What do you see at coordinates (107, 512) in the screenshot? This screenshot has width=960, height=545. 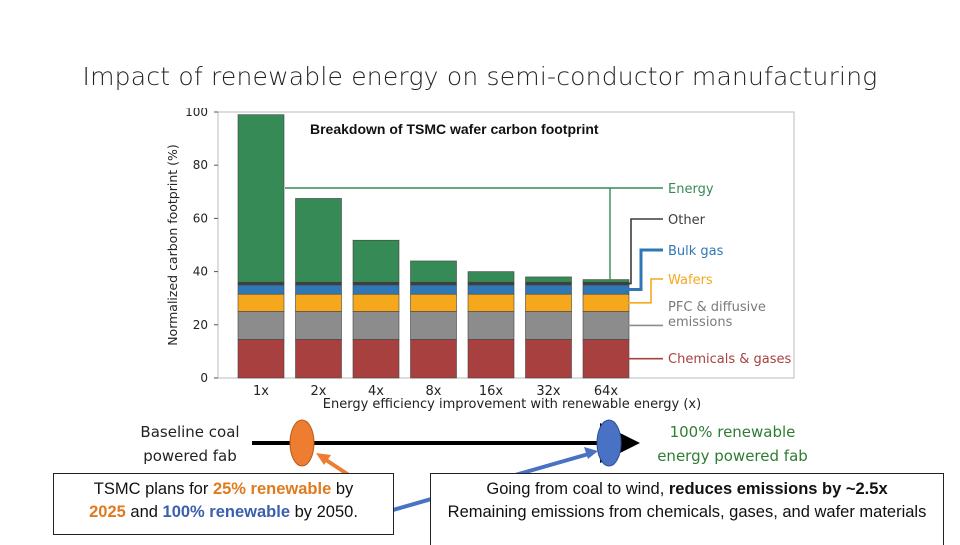 I see `callout-year-2025: 2025` at bounding box center [107, 512].